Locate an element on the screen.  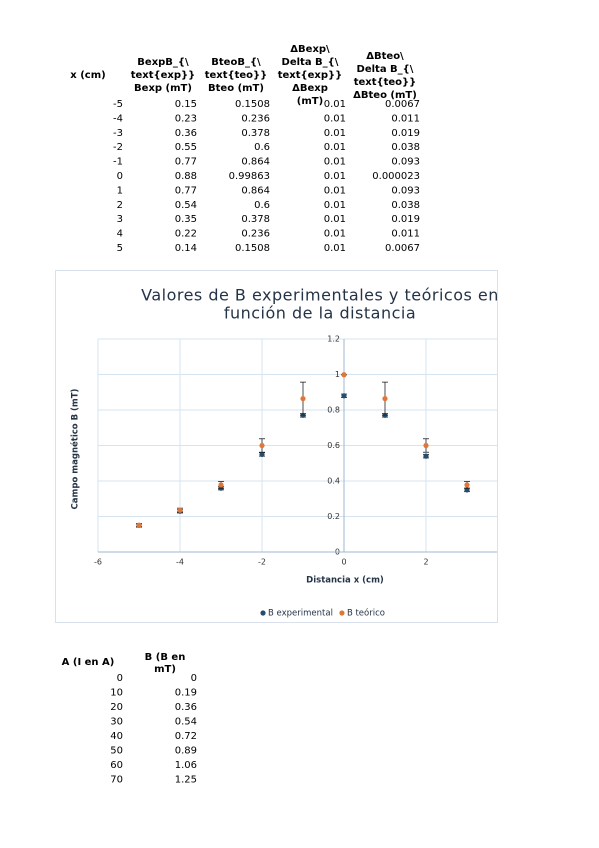
cell: 0.23 is located at coordinates (186, 118).